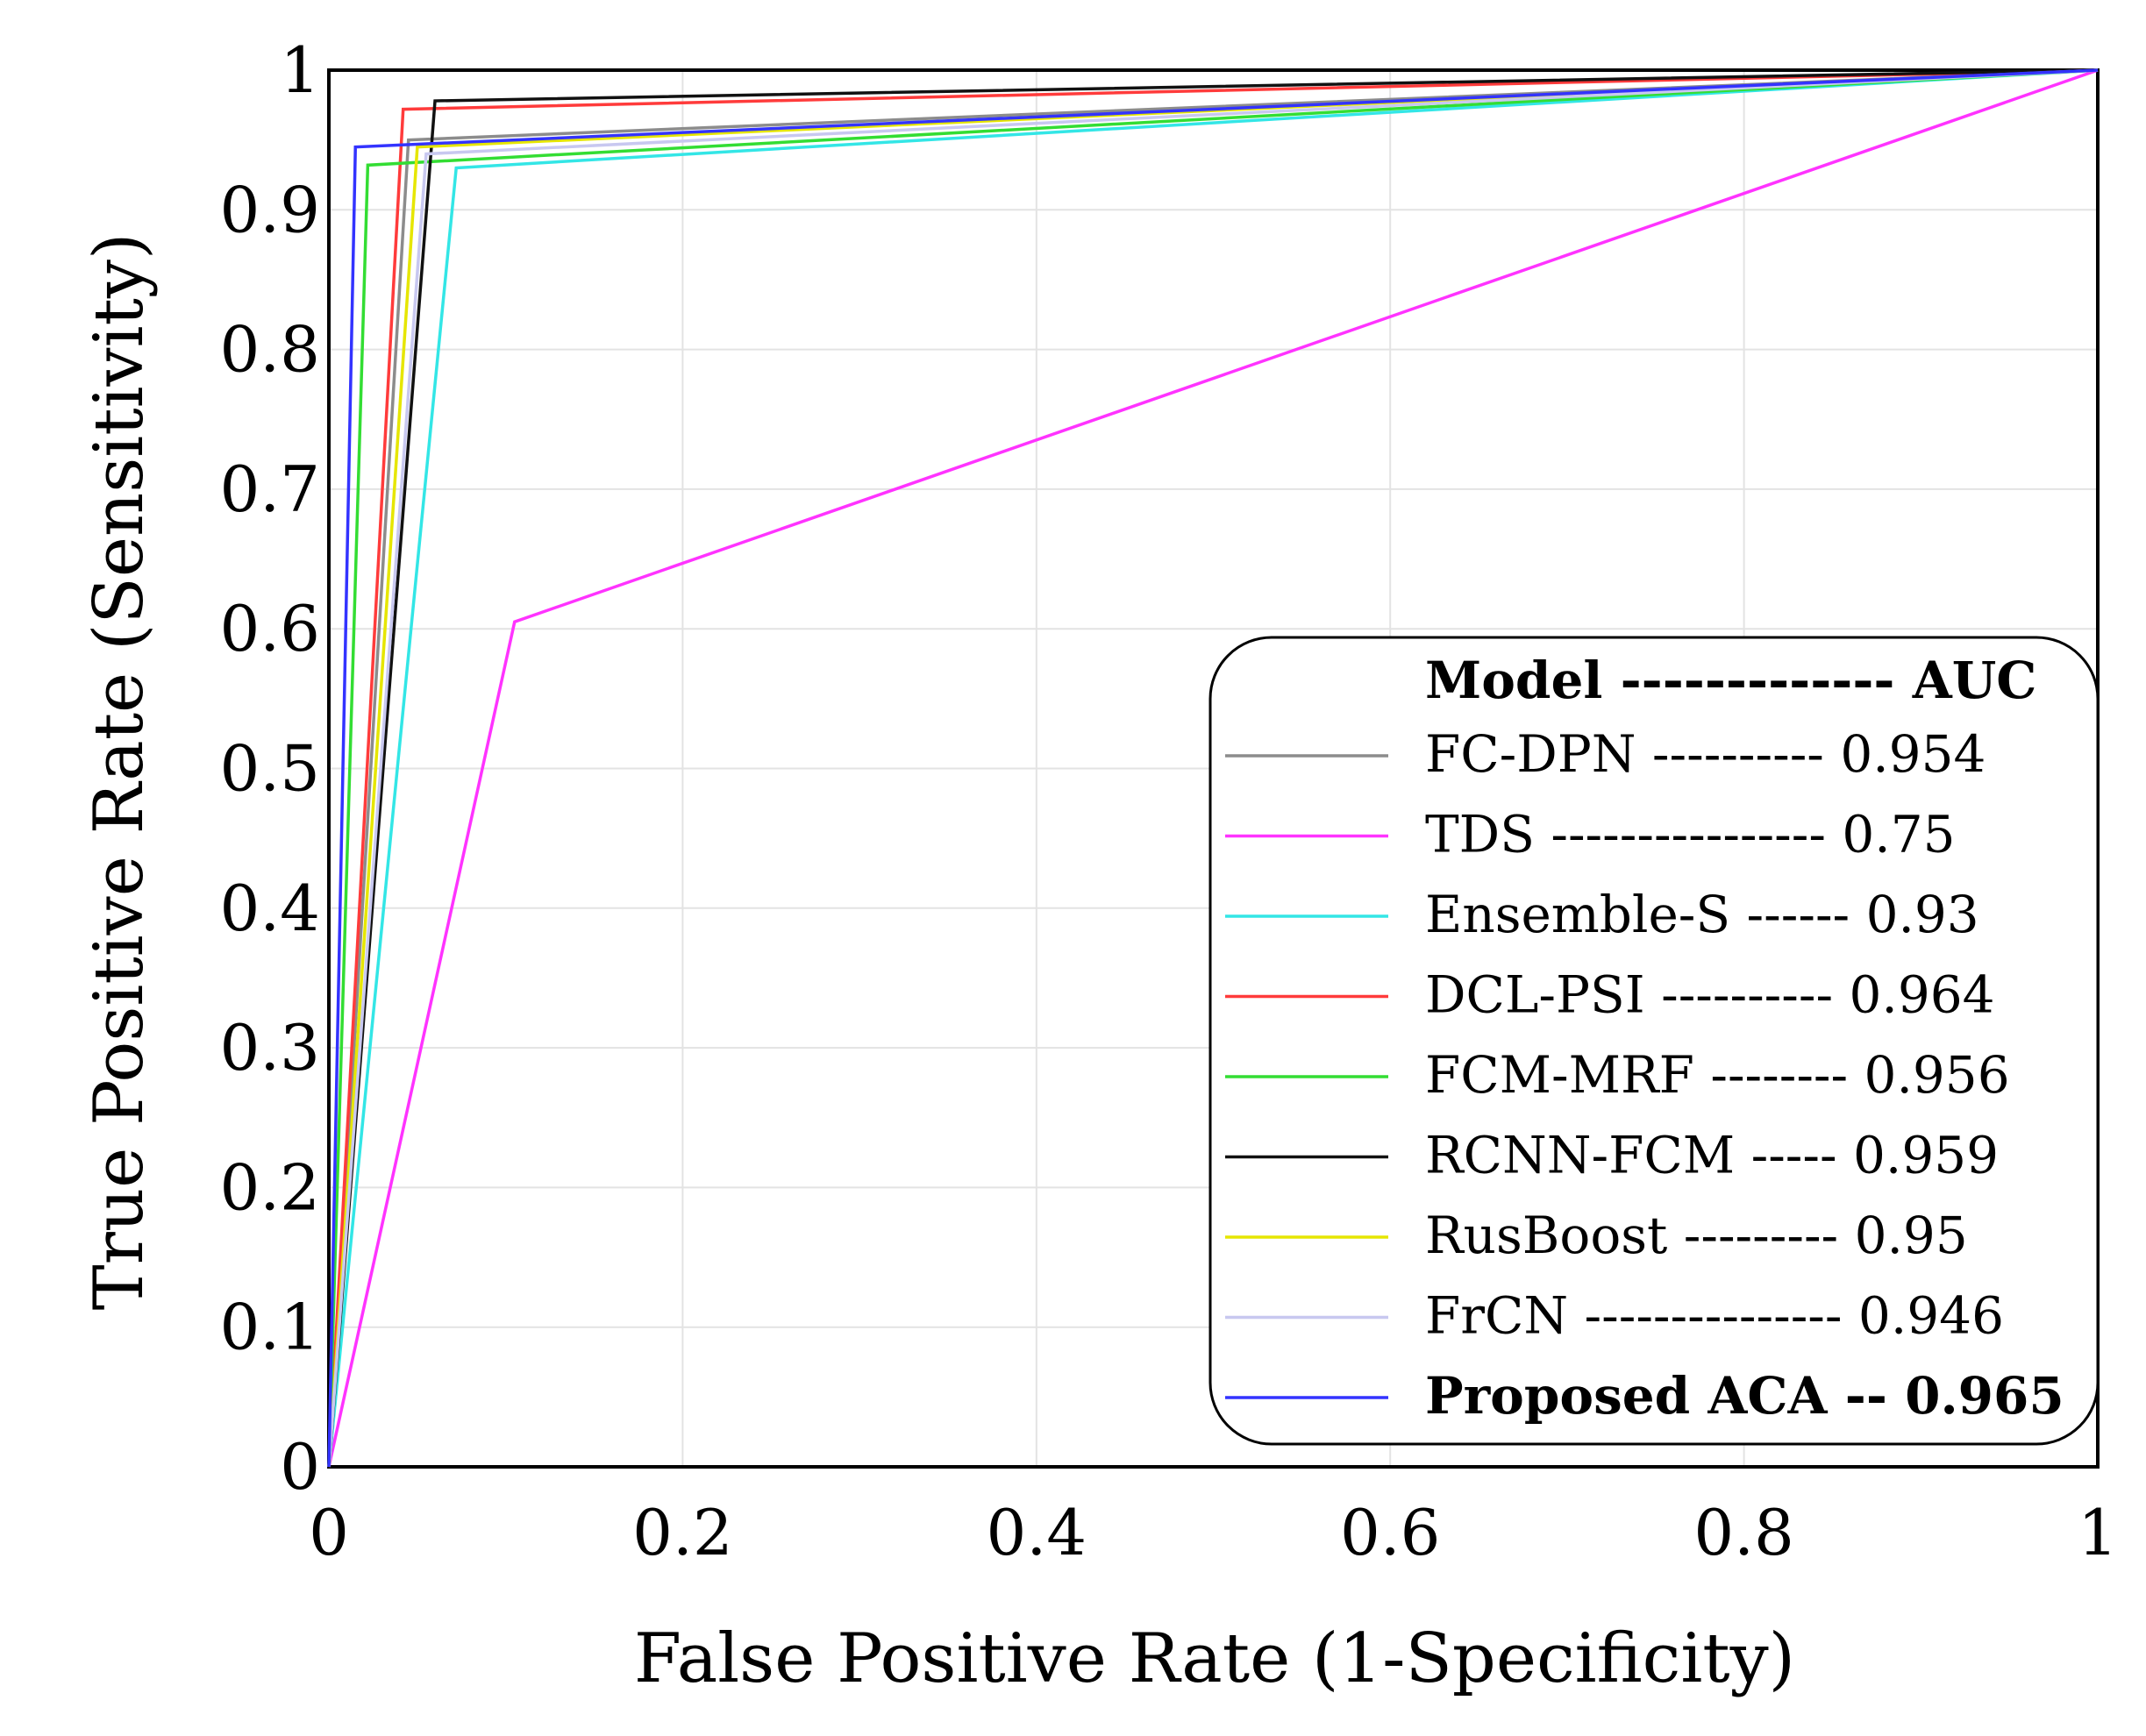 The height and width of the screenshot is (1736, 2146). What do you see at coordinates (269, 628) in the screenshot?
I see `y-tick-label: 0.6` at bounding box center [269, 628].